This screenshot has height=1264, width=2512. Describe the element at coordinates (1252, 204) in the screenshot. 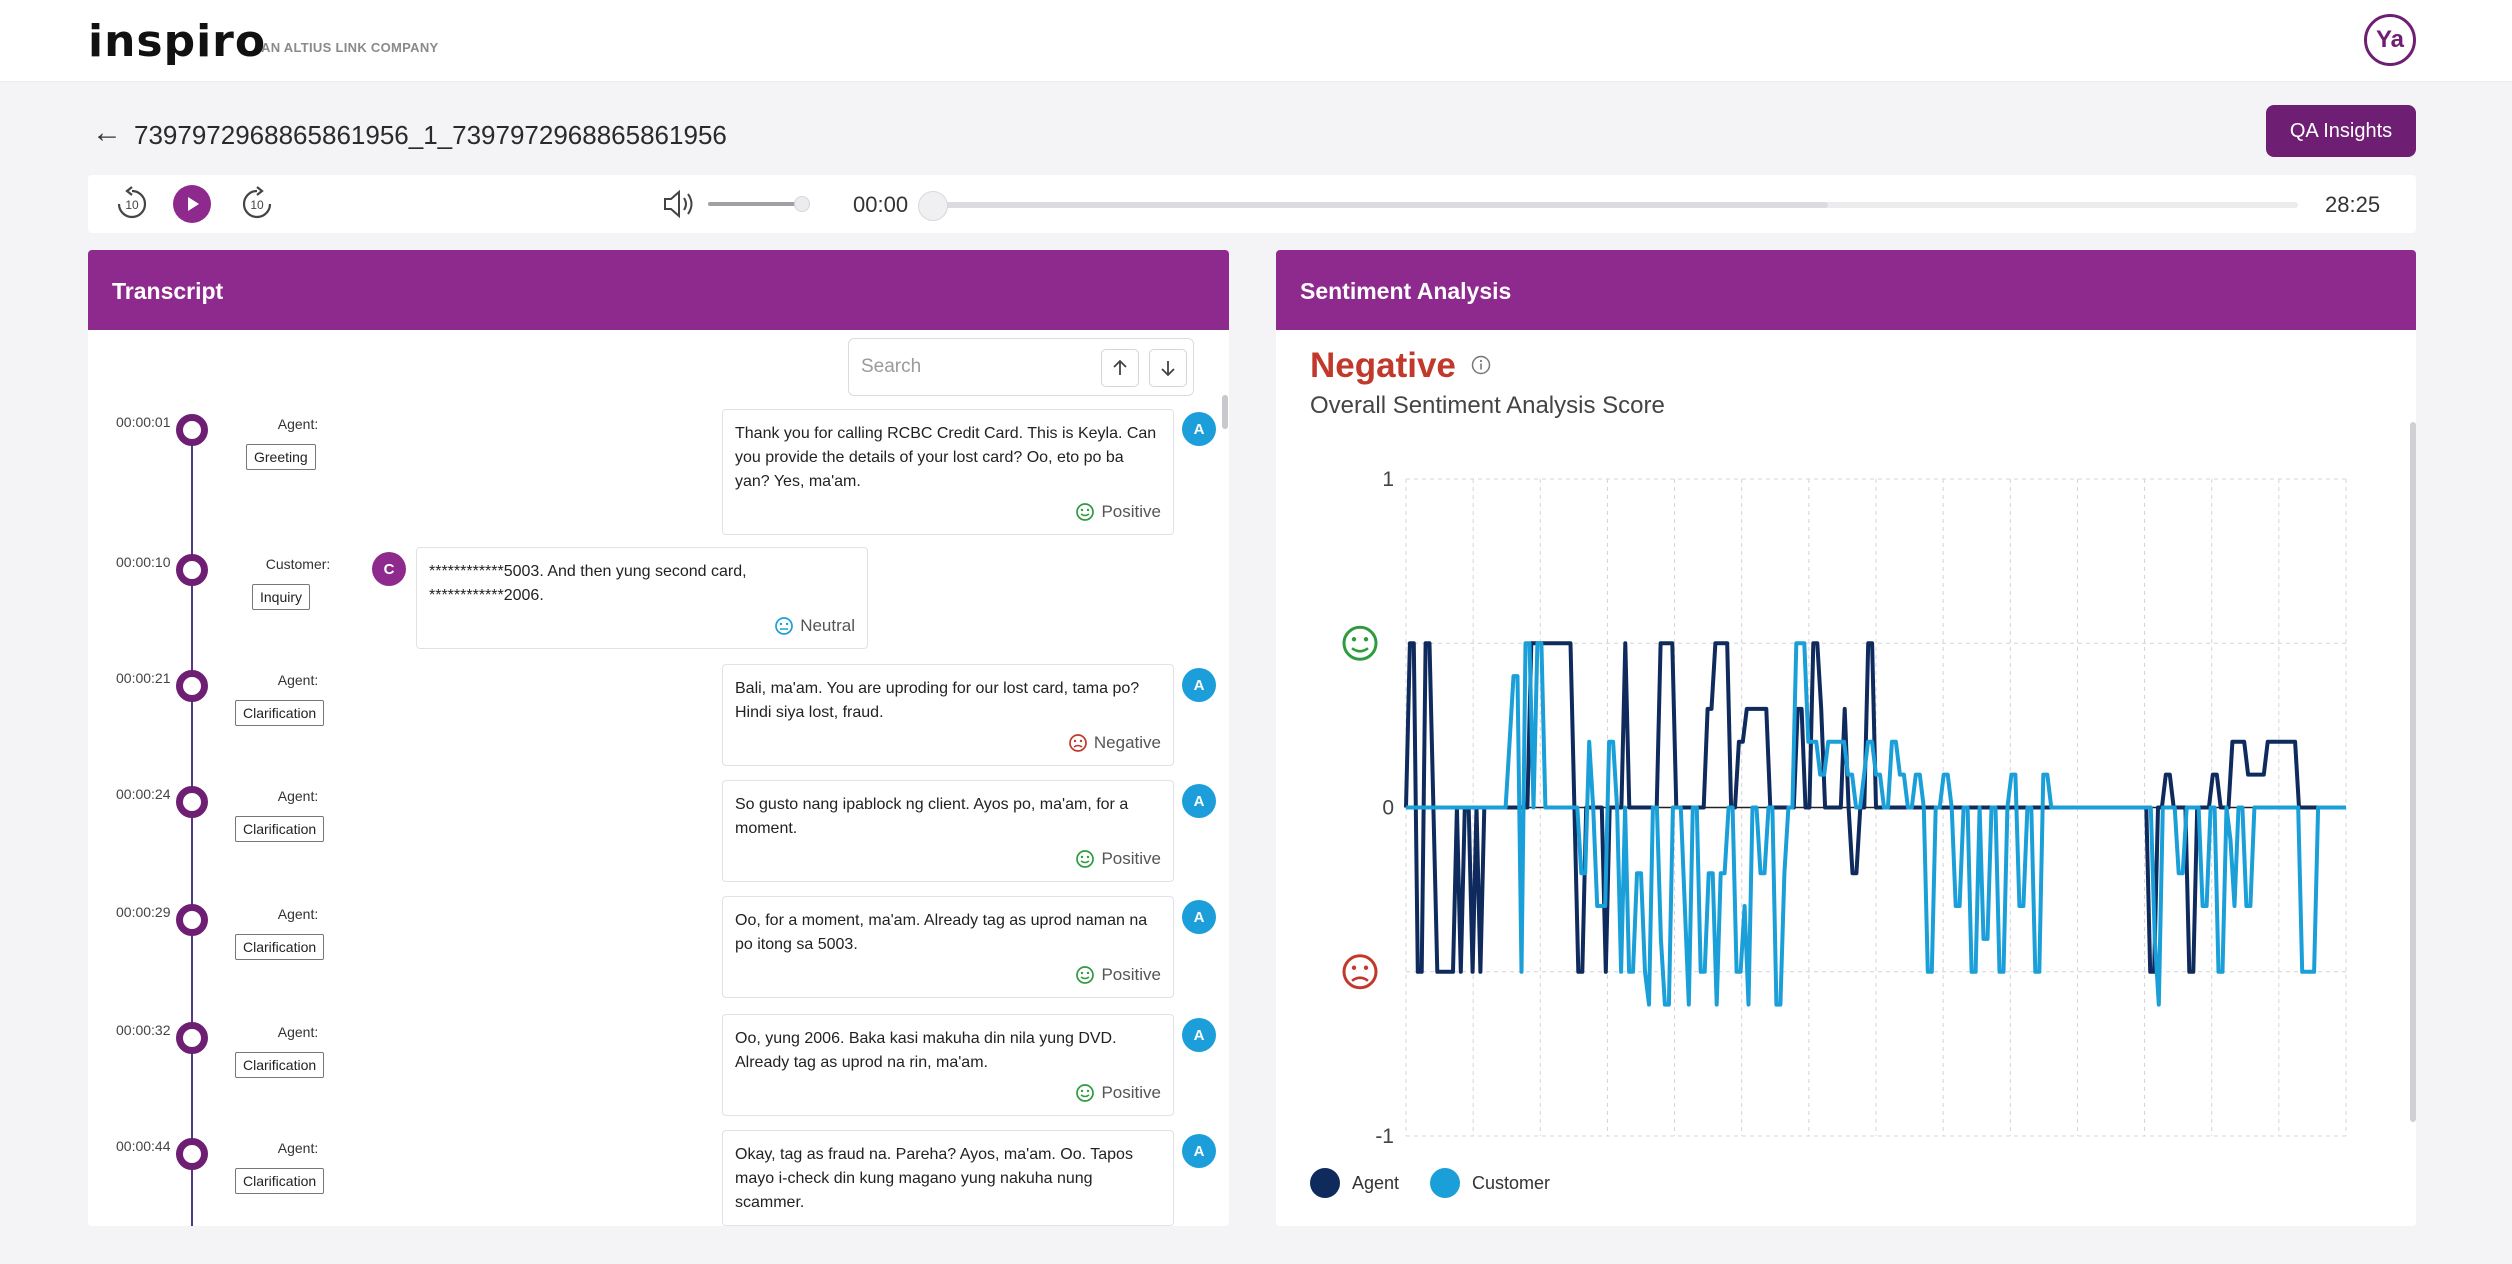

I see `audio-player: 10 10 00:00 28:25` at that location.